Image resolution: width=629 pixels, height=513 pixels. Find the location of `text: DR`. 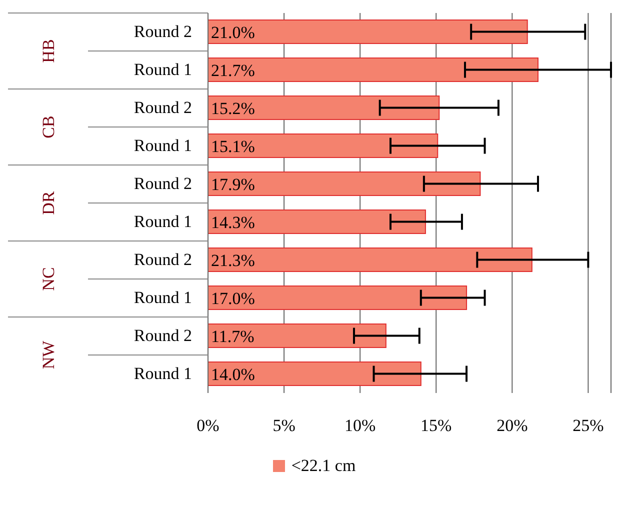

text: DR is located at coordinates (48, 202).